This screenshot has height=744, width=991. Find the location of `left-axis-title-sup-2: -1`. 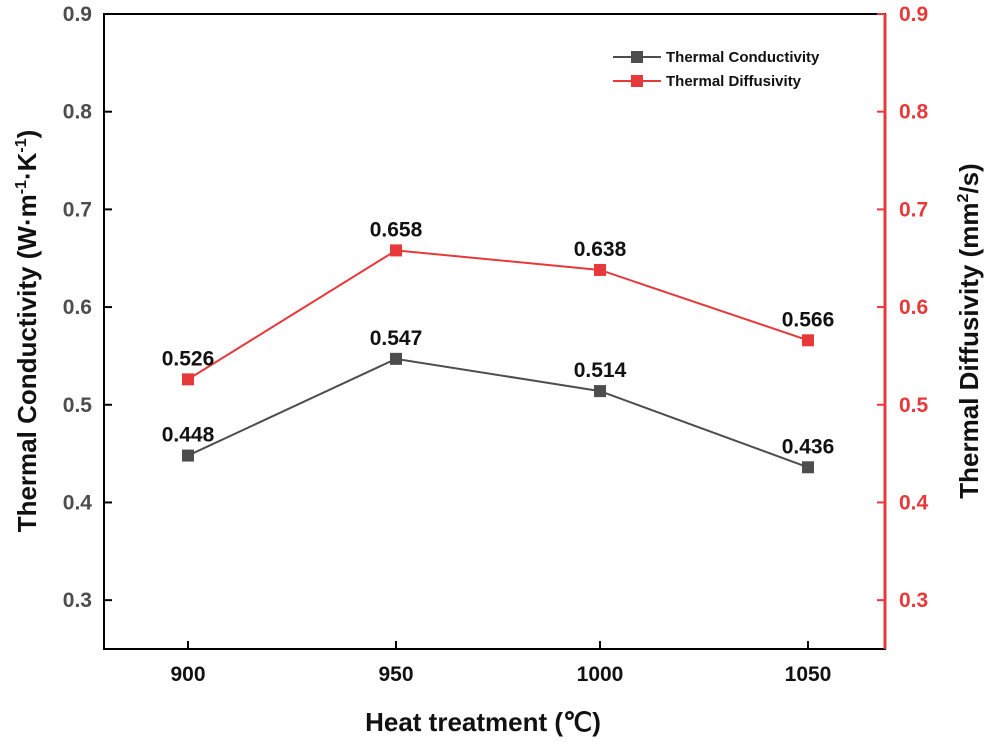

left-axis-title-sup-2: -1 is located at coordinates (21, 145).